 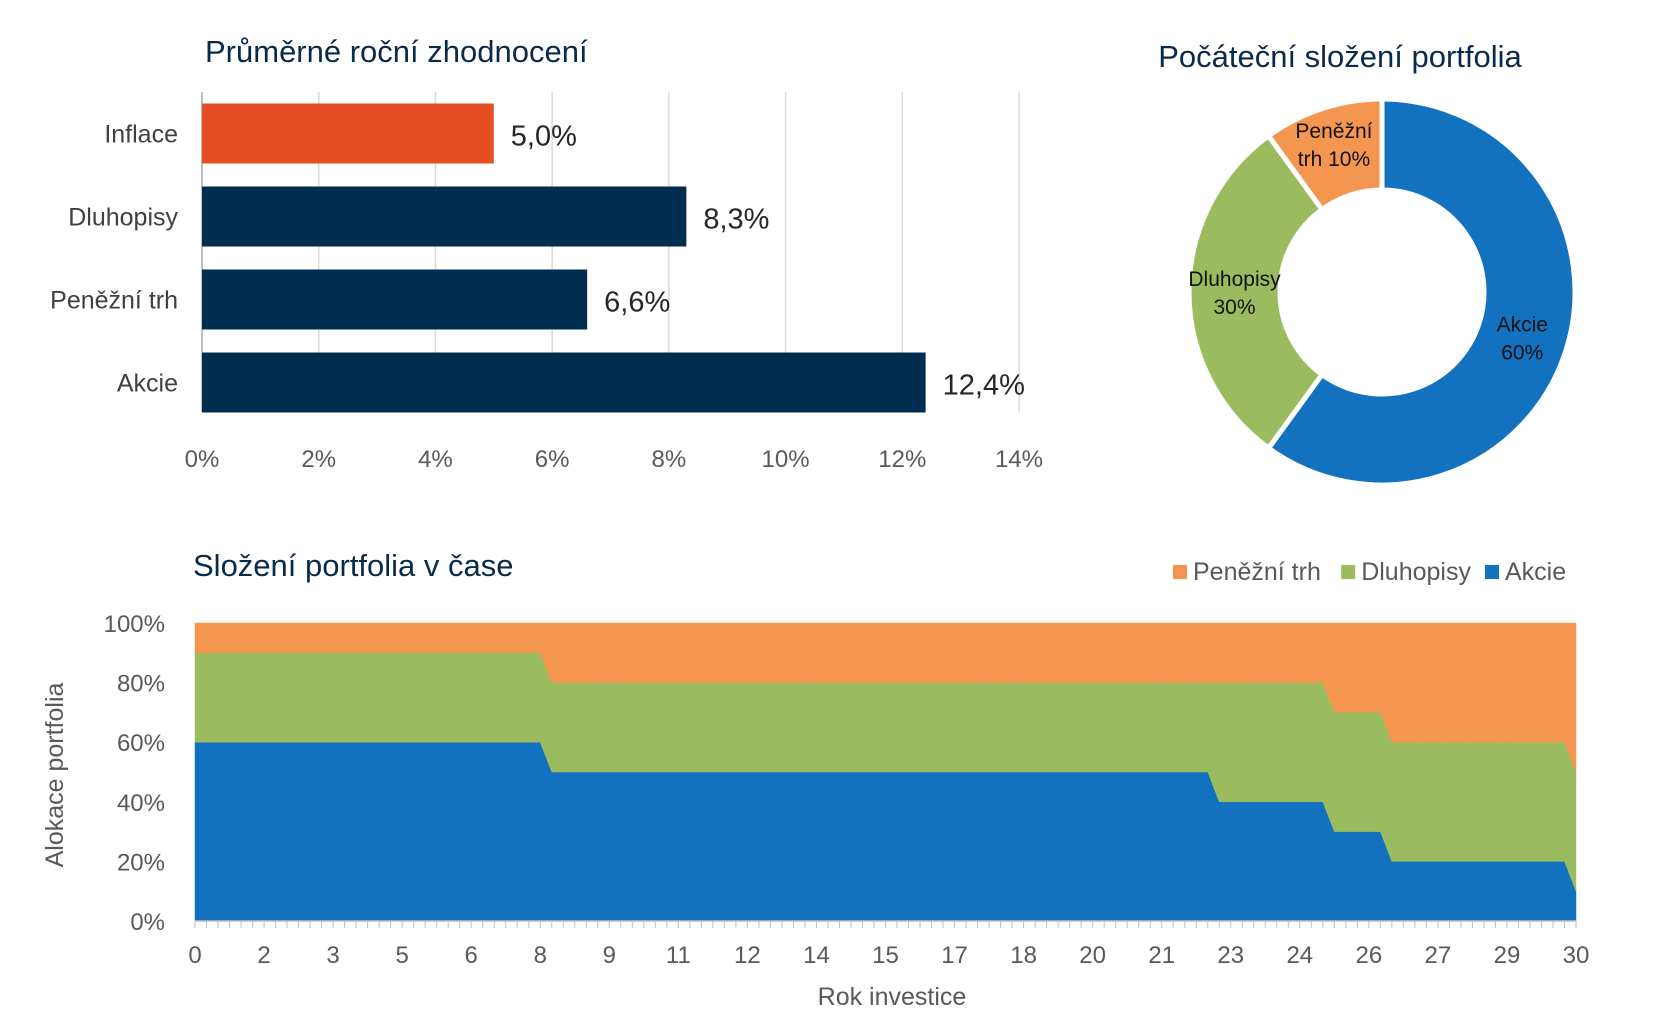 I want to click on data-label: 5,0%, so click(x=544, y=137).